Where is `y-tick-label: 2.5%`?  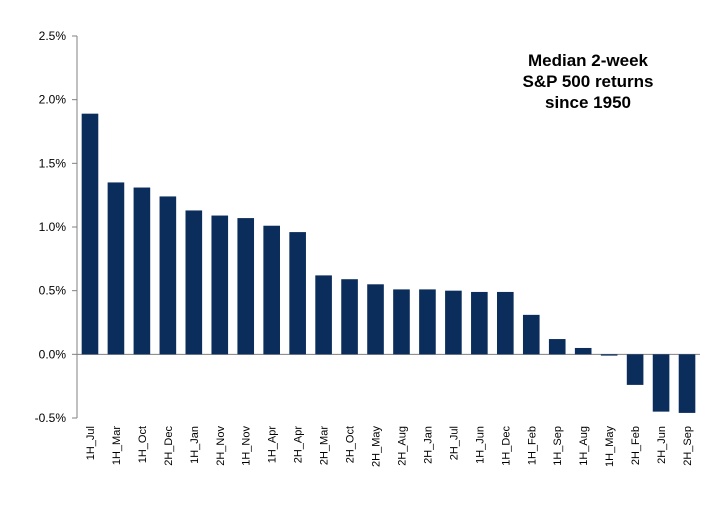 y-tick-label: 2.5% is located at coordinates (53, 36).